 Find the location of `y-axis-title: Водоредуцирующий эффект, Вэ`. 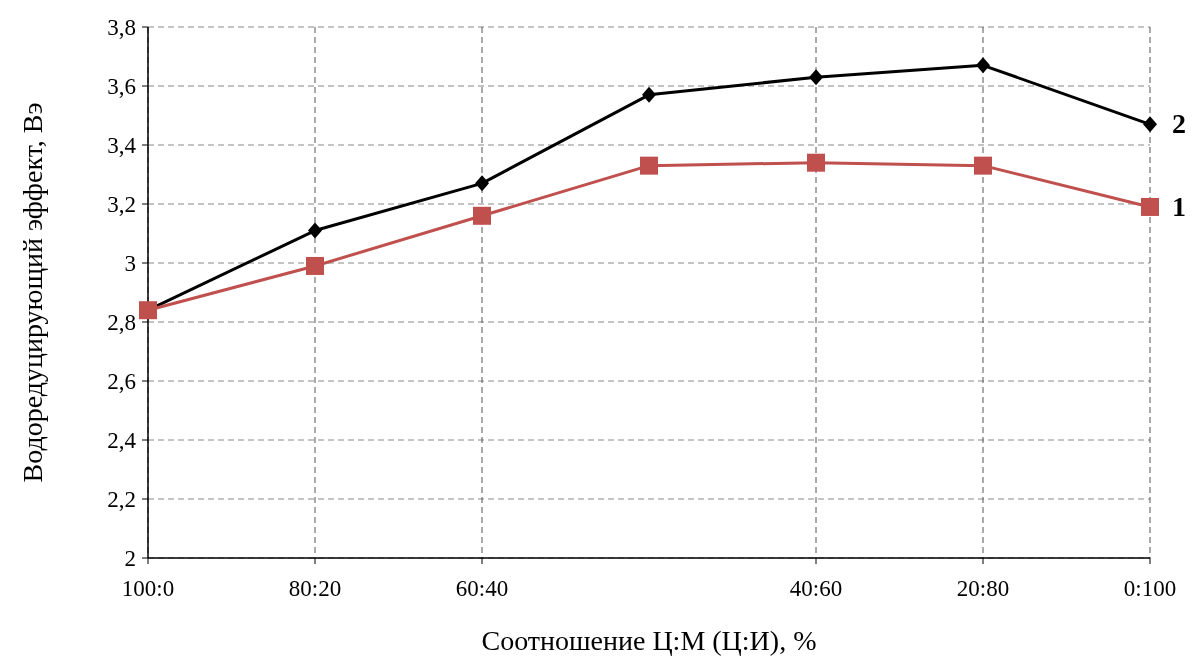

y-axis-title: Водоредуцирующий эффект, Вэ is located at coordinates (32, 292).